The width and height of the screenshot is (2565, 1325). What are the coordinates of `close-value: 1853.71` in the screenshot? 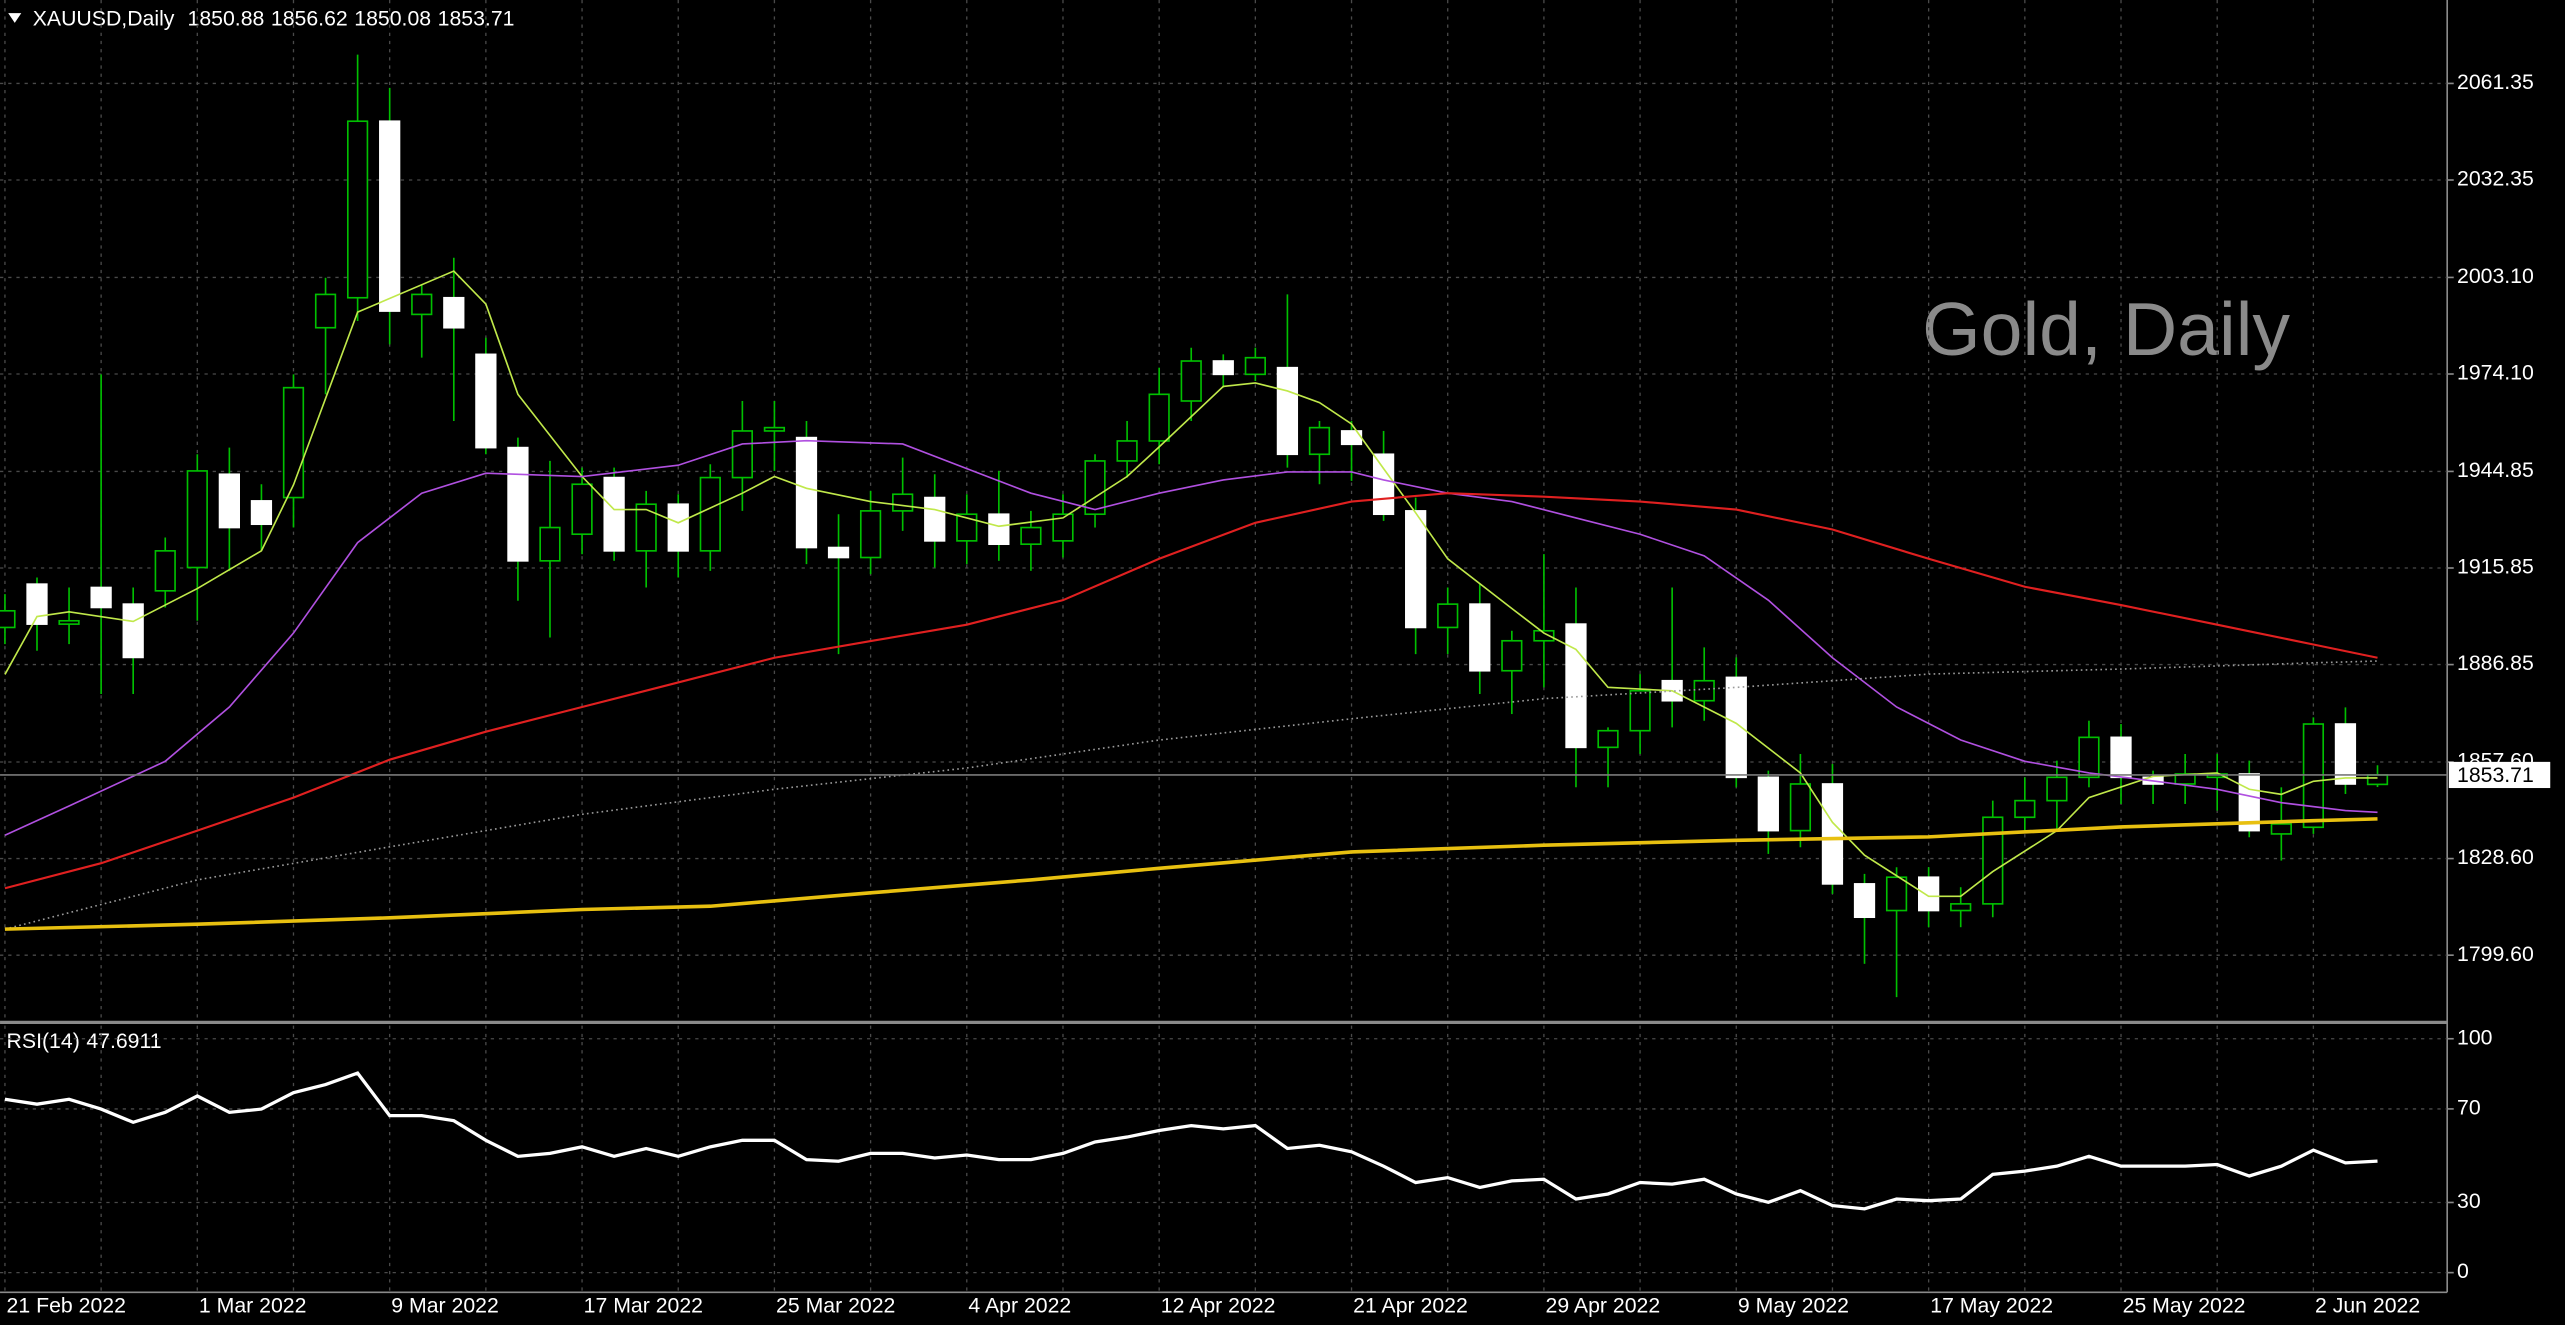 It's located at (476, 18).